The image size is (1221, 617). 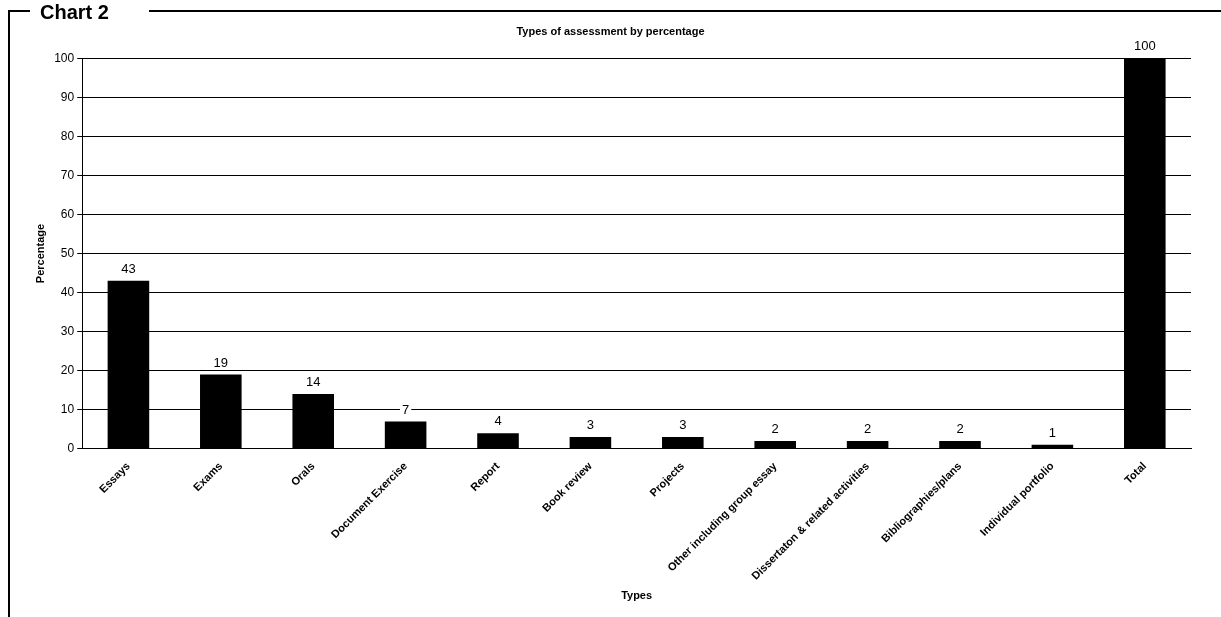 I want to click on caption: Chart 2, so click(x=89, y=12).